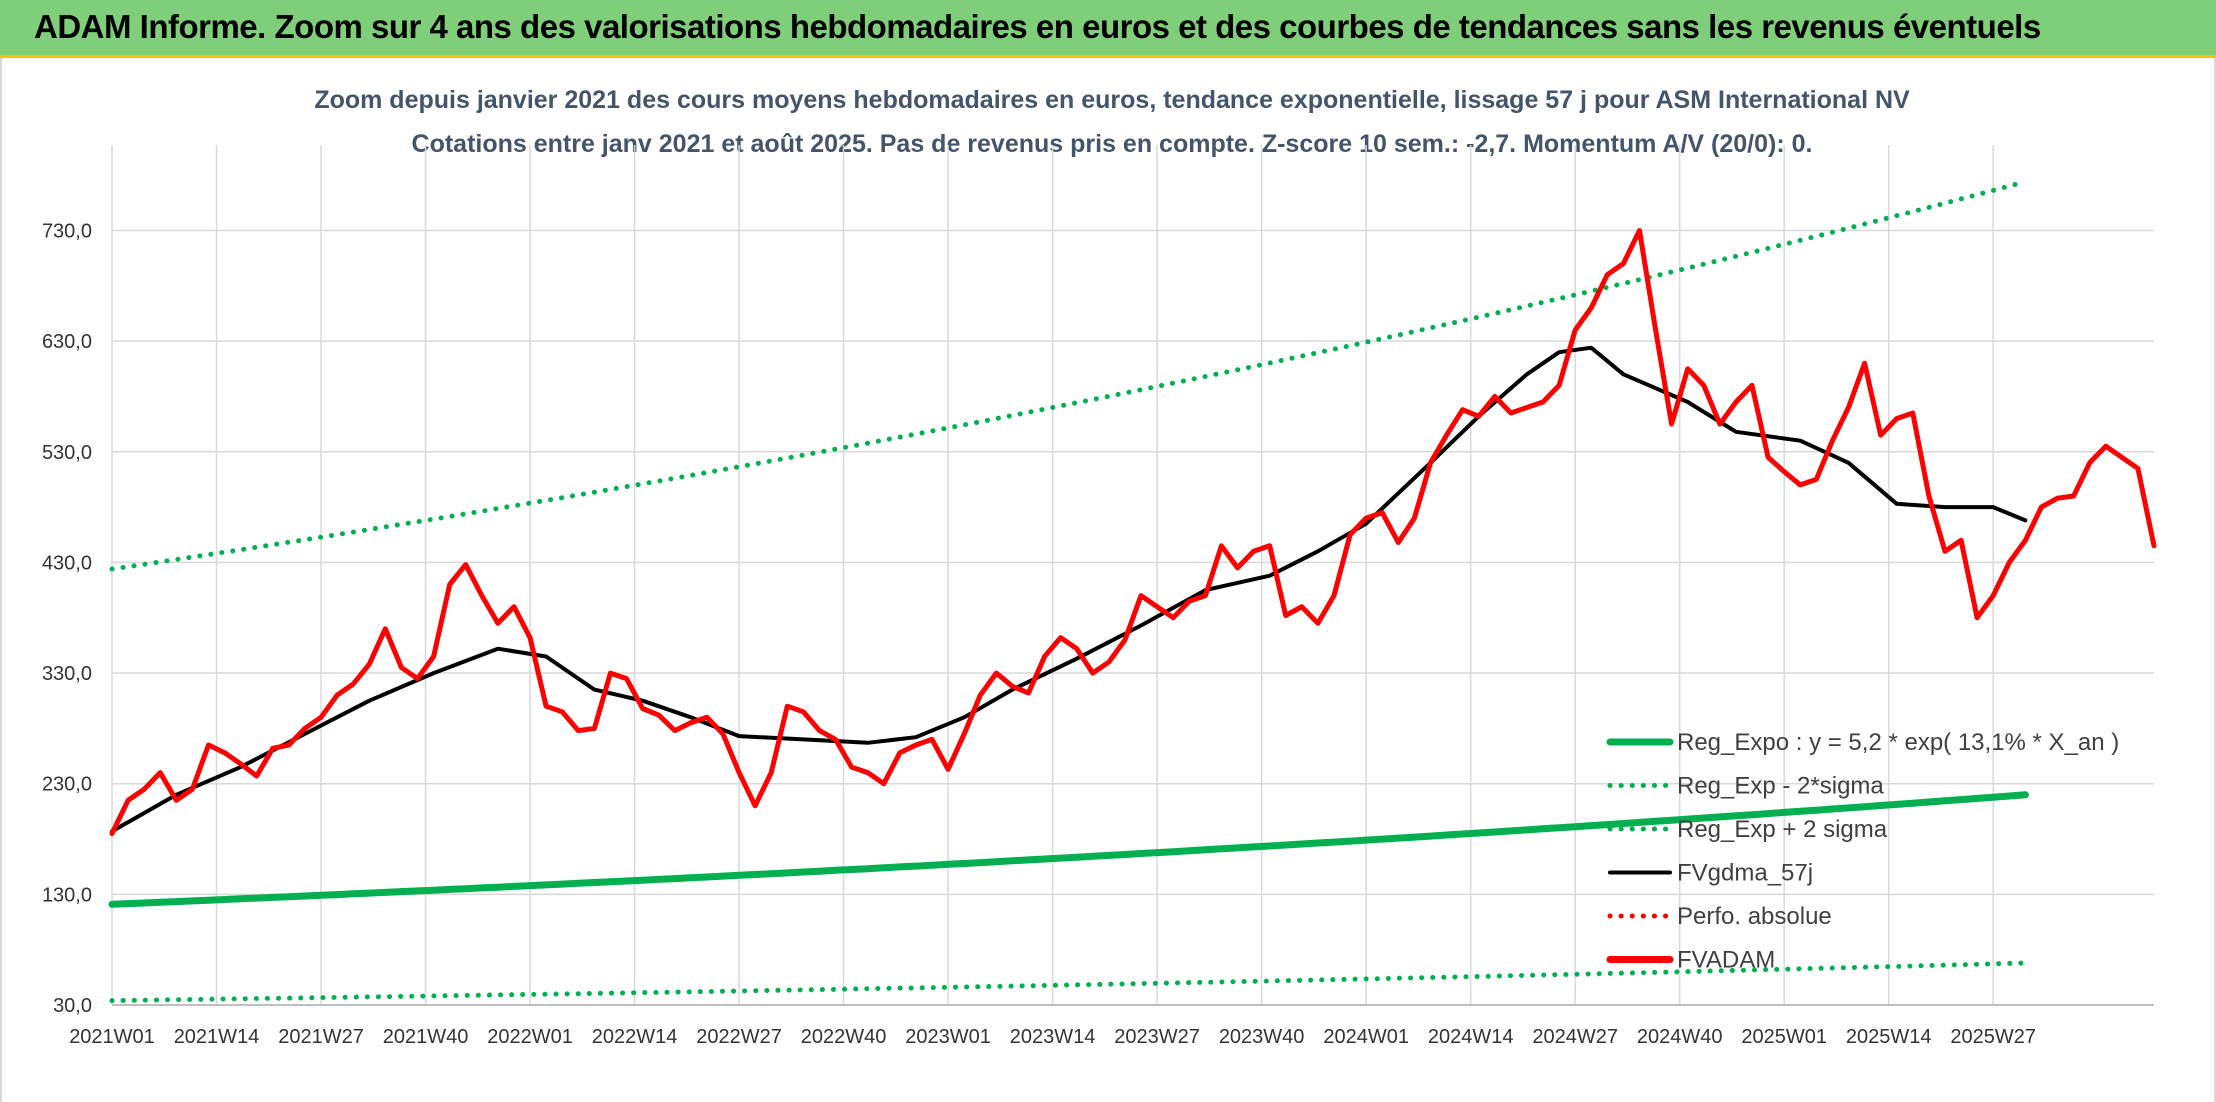 The image size is (2216, 1102). What do you see at coordinates (67, 785) in the screenshot?
I see `y-tick-label: 230,0` at bounding box center [67, 785].